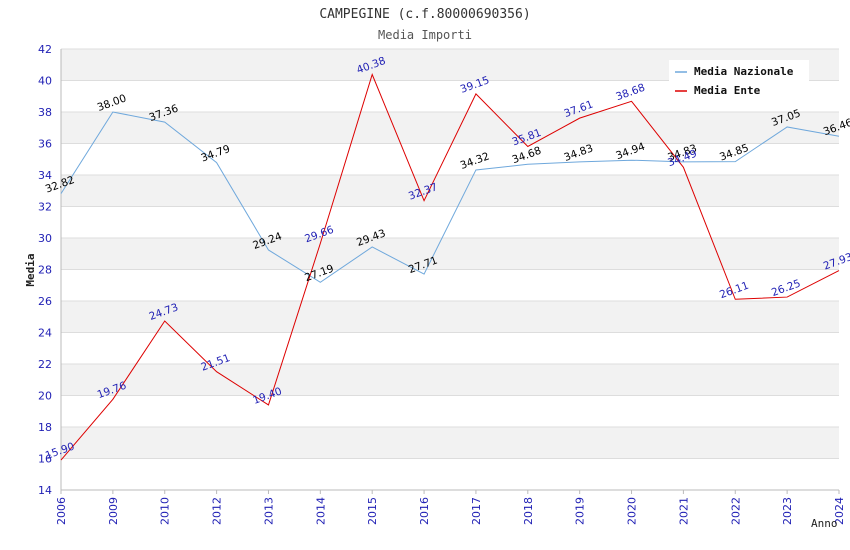 The width and height of the screenshot is (850, 550). What do you see at coordinates (320, 511) in the screenshot?
I see `x-tick-label: 2014` at bounding box center [320, 511].